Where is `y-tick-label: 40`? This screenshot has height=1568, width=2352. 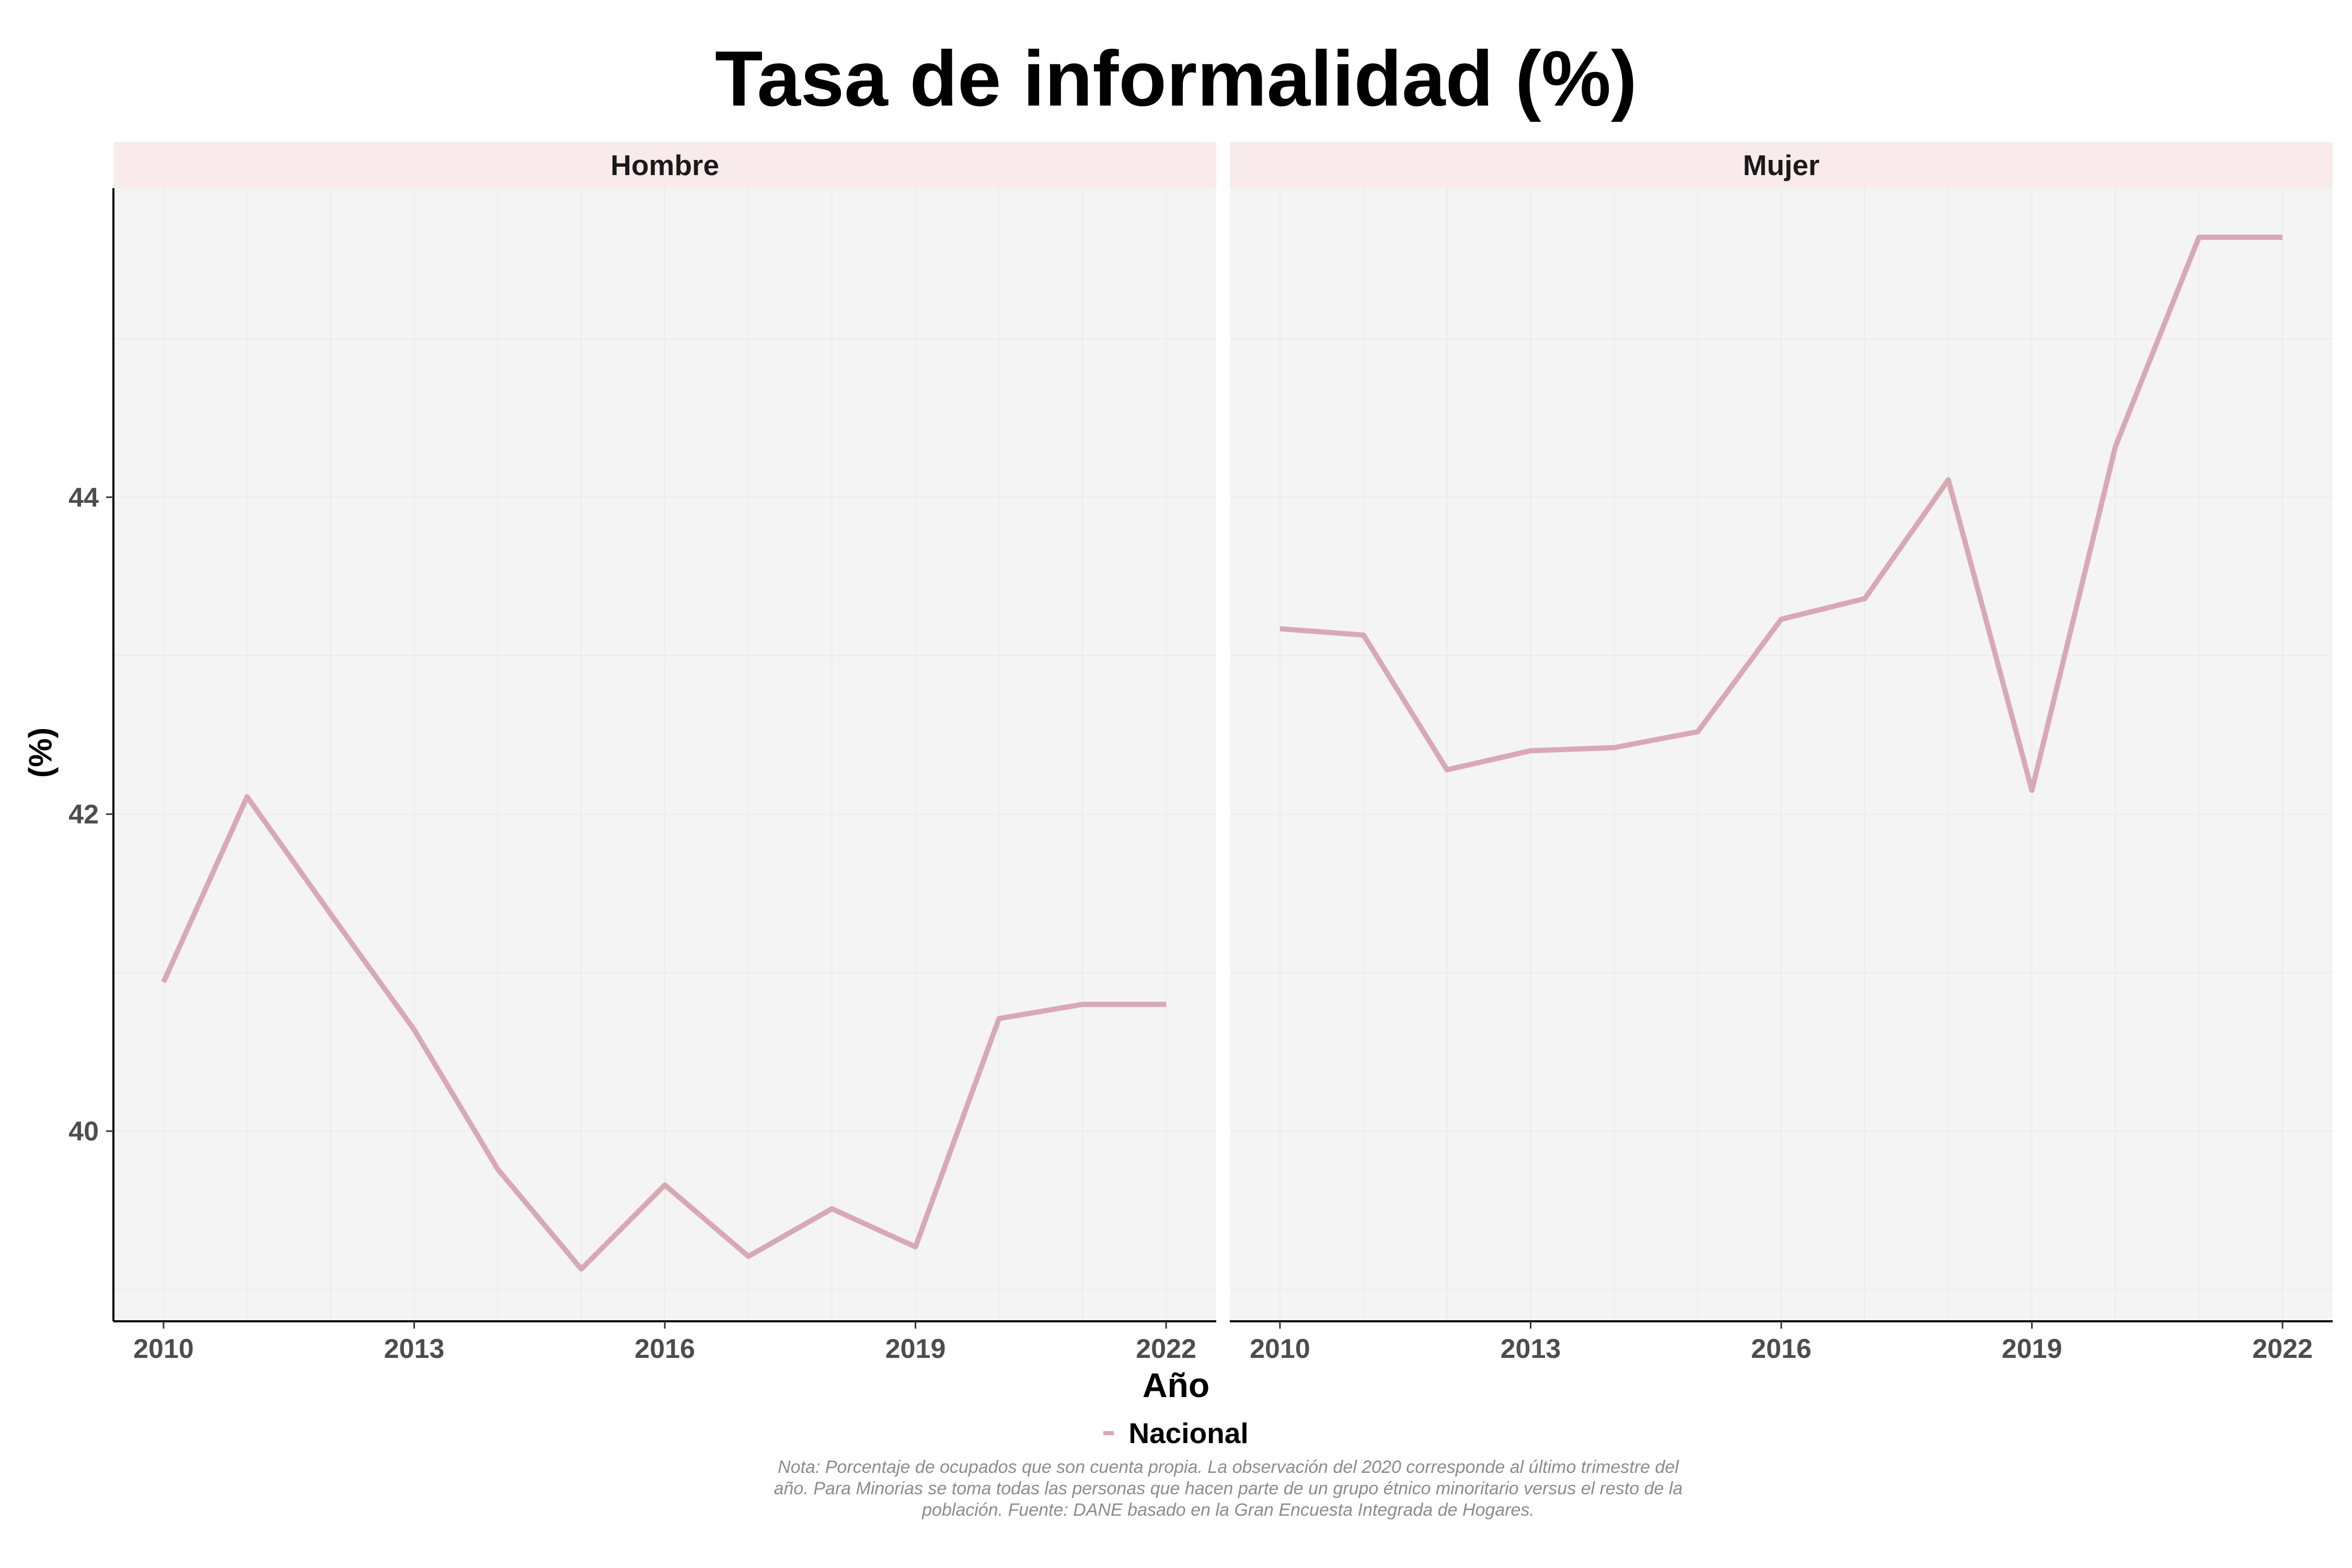 y-tick-label: 40 is located at coordinates (83, 1131).